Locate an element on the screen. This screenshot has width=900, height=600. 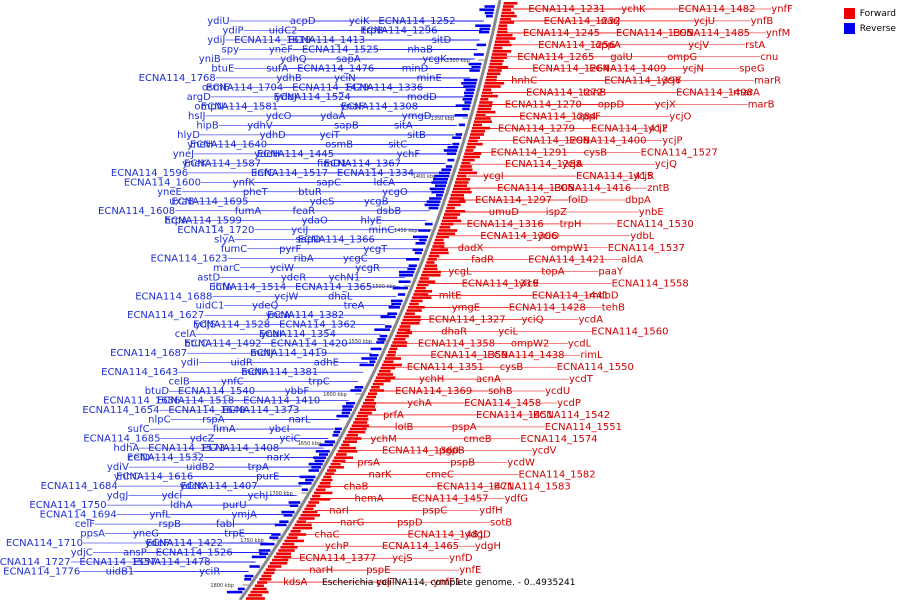
reverse-gene-label: uidC2 is located at coordinates (283, 31).